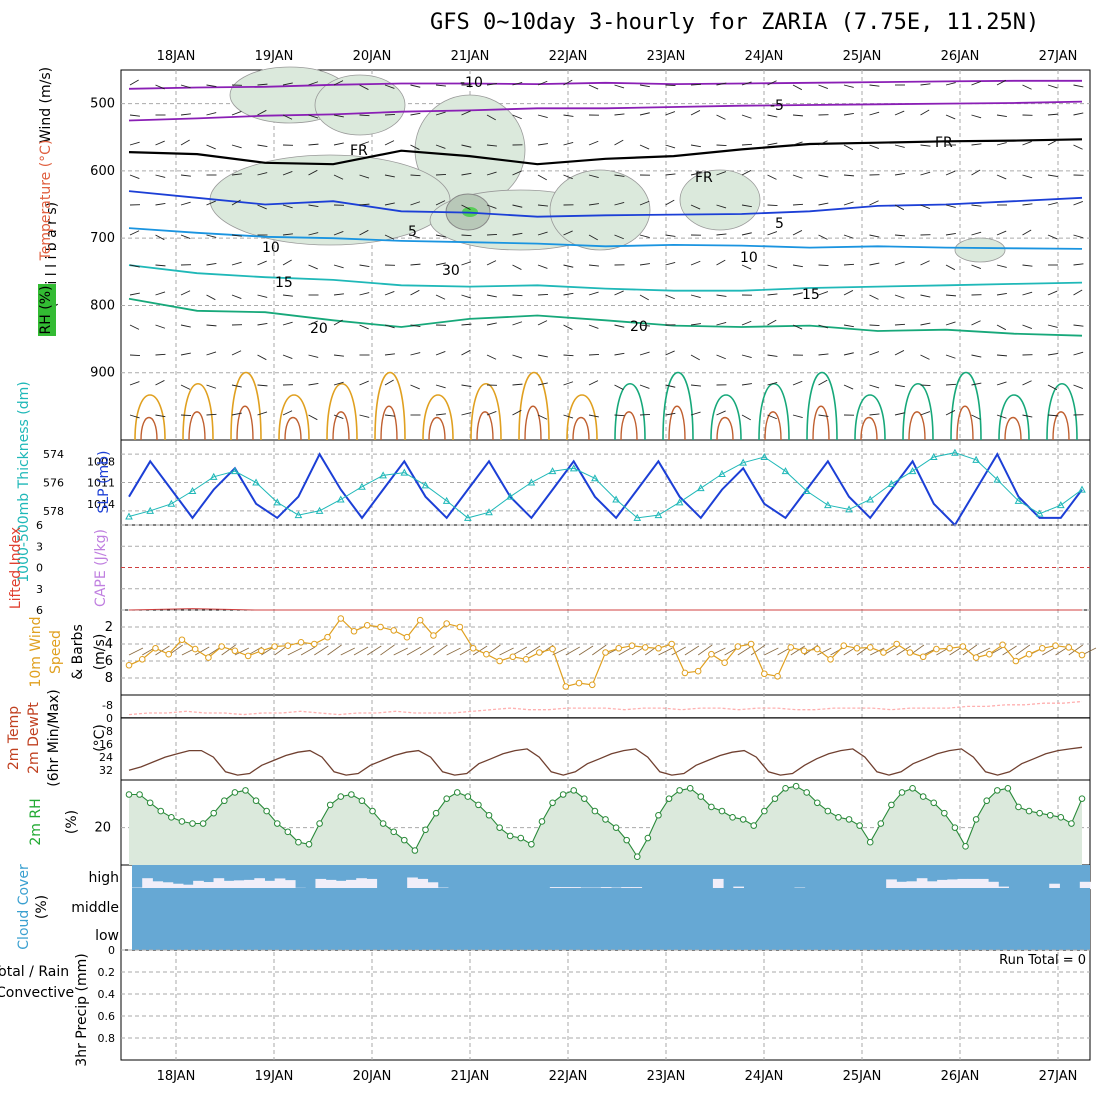  Describe the element at coordinates (605, 485) in the screenshot. I see `thickness-line` at that location.